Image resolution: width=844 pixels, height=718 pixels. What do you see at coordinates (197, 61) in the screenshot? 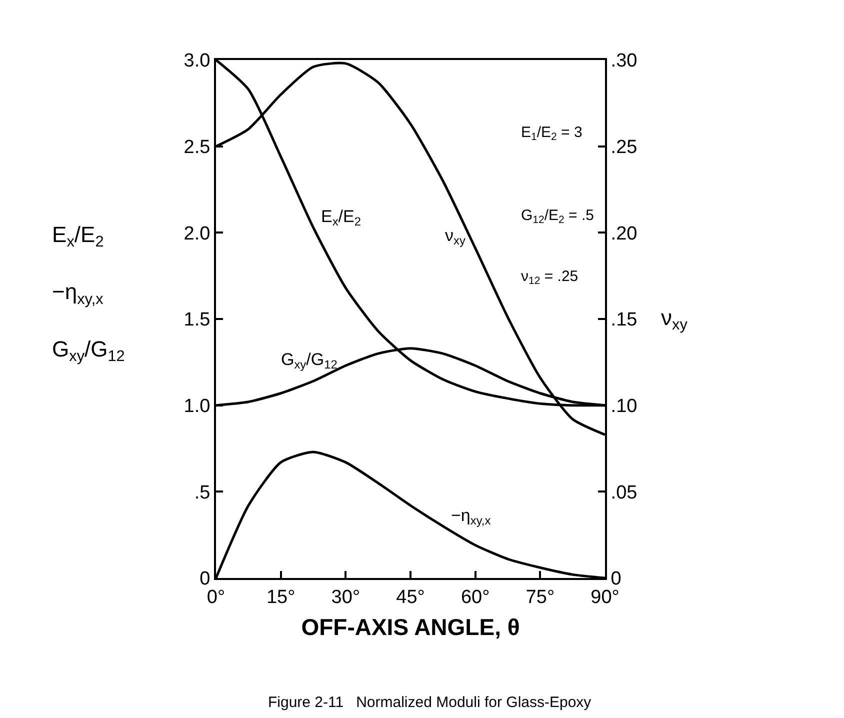
I see `y-tick-label: 3.0` at bounding box center [197, 61].